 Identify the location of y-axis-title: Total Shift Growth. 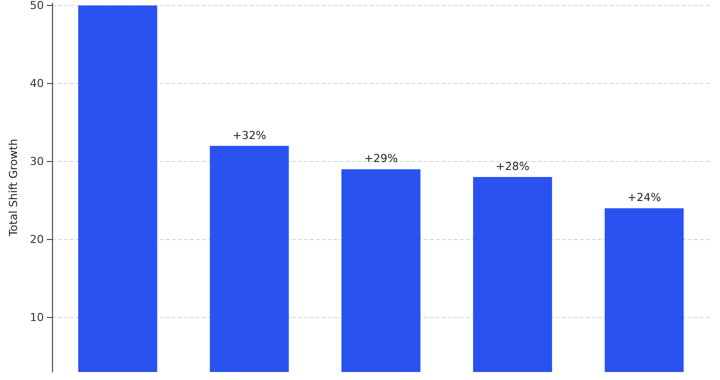
(13, 188).